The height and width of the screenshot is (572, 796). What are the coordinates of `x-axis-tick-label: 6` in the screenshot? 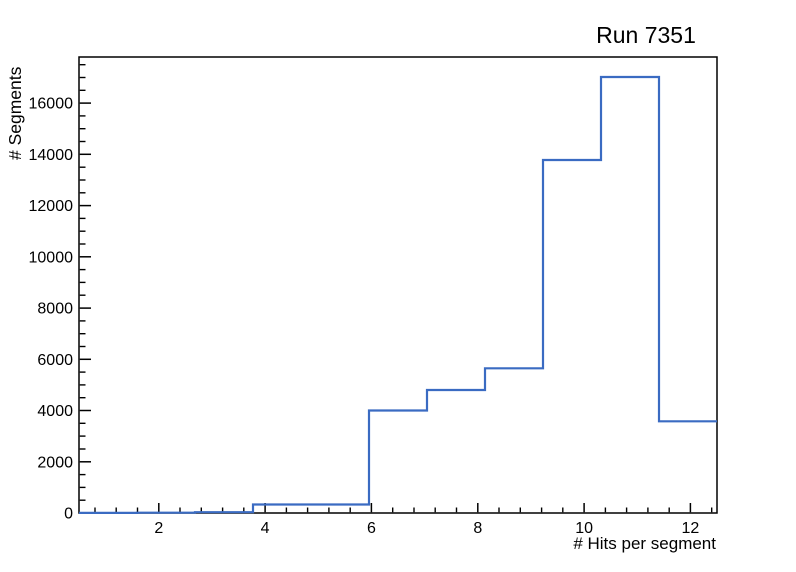 It's located at (371, 528).